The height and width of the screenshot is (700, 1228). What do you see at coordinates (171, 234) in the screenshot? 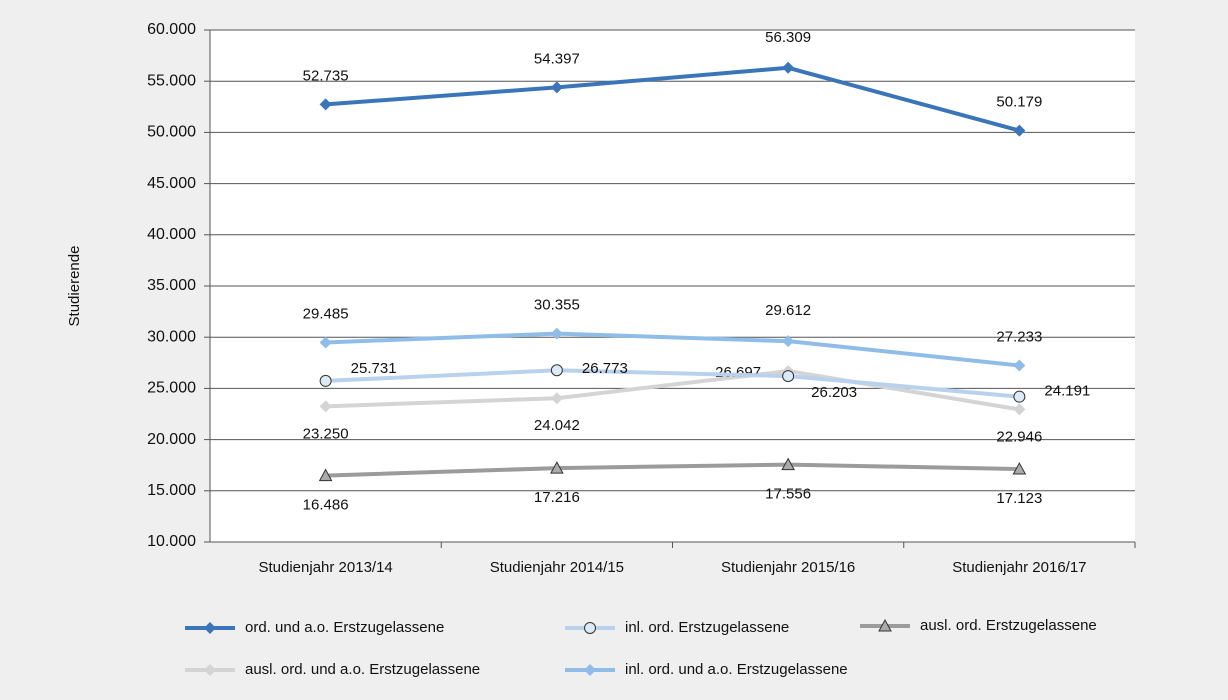
I see `y-tick-label: 40.000` at bounding box center [171, 234].